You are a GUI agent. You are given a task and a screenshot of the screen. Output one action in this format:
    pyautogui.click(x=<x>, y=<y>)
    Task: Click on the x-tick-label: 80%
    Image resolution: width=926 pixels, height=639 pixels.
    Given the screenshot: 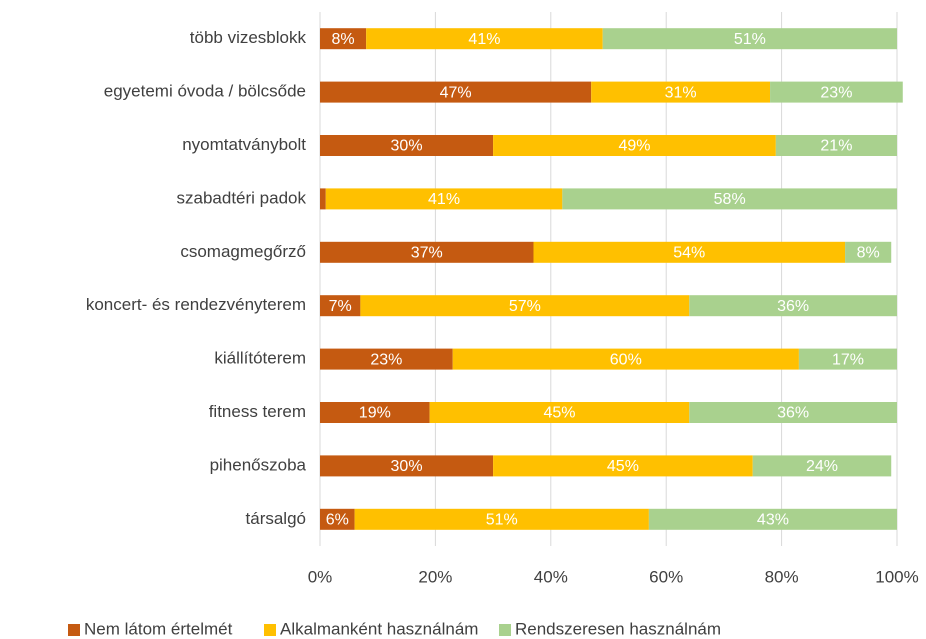 What is the action you would take?
    pyautogui.click(x=782, y=576)
    